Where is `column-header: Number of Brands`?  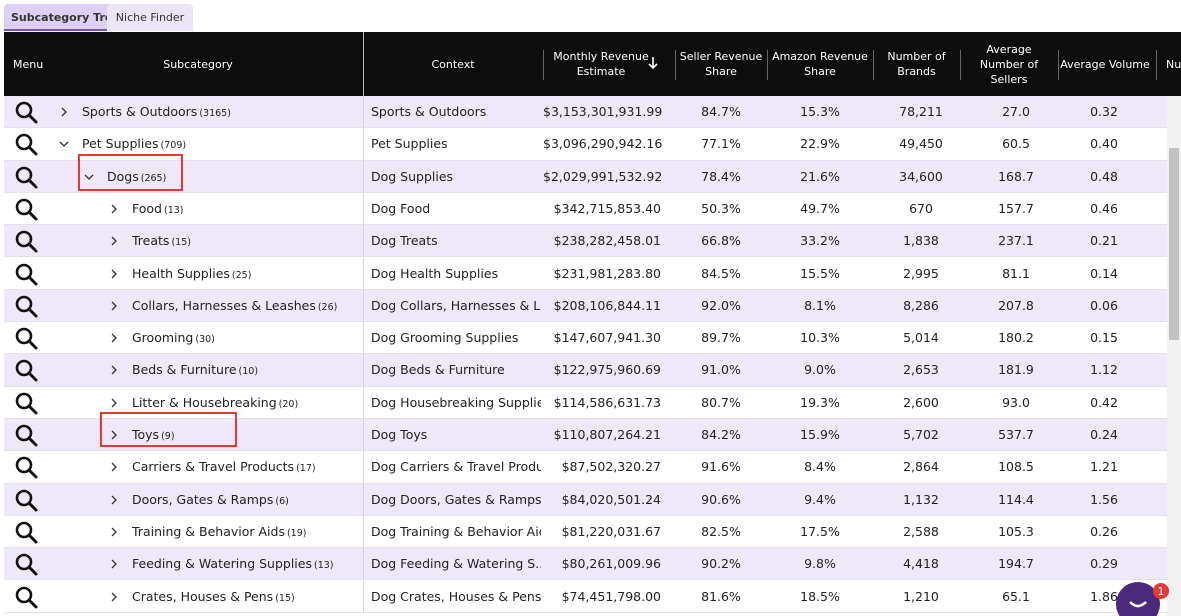
column-header: Number of Brands is located at coordinates (916, 64).